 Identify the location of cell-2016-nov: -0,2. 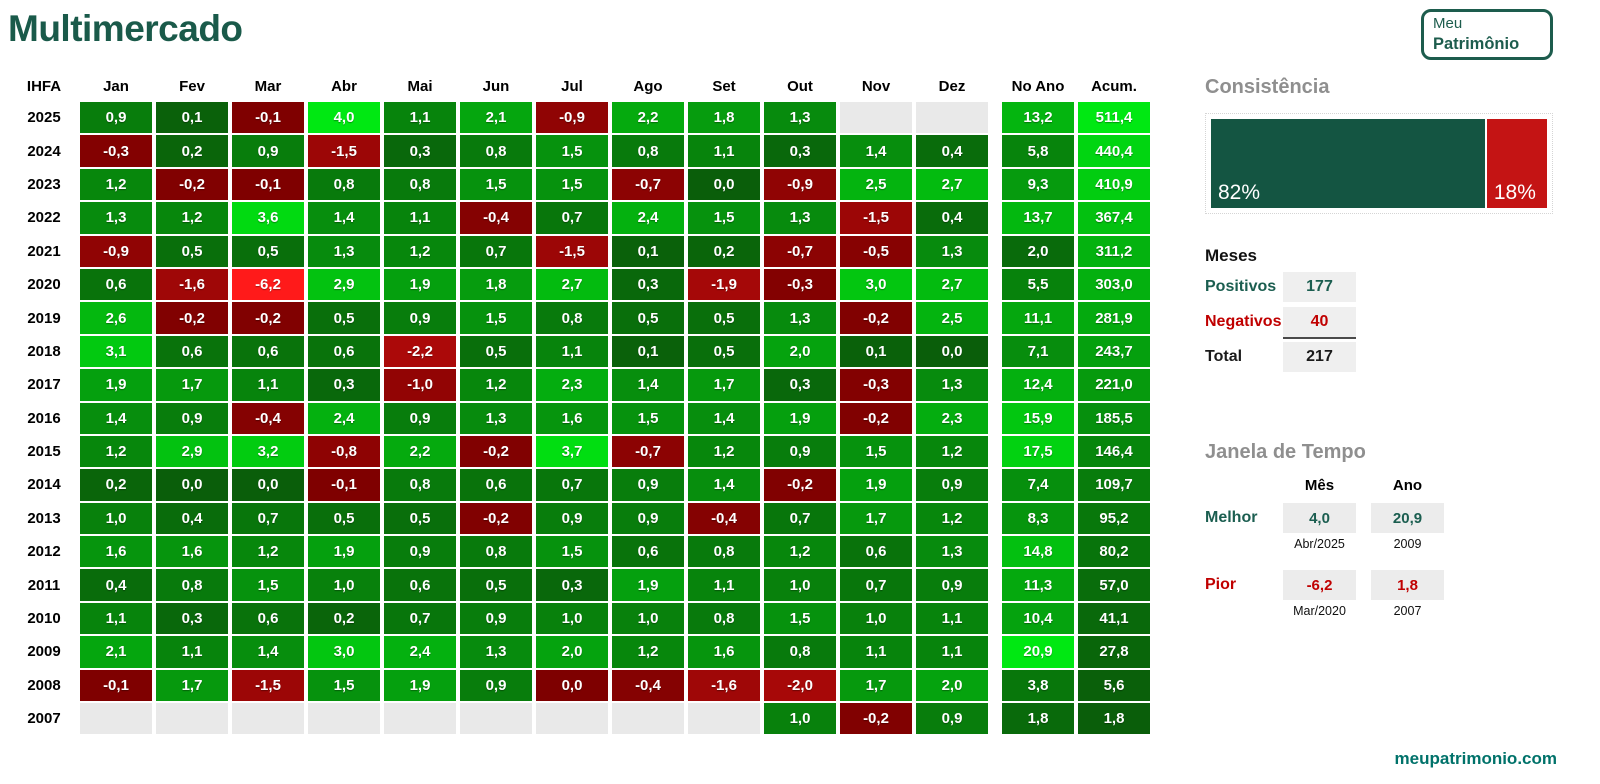
(876, 418).